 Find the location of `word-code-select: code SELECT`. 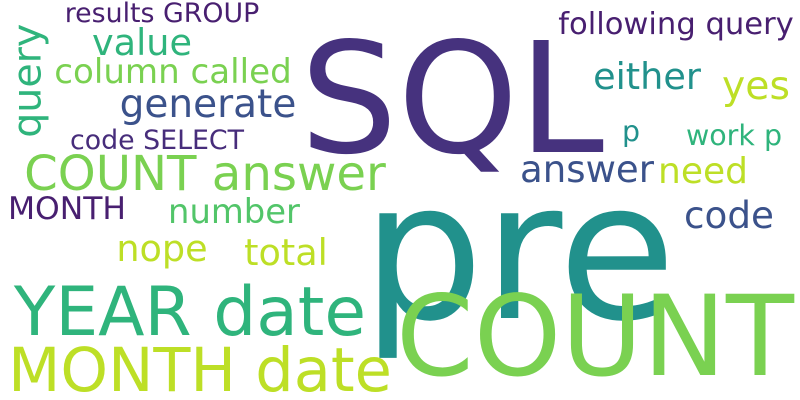

word-code-select: code SELECT is located at coordinates (157, 140).